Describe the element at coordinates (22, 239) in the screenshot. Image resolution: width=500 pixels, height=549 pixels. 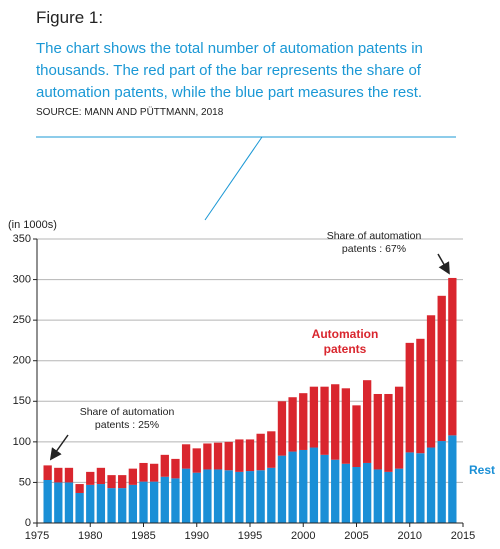
I see `y-tick-label: 350` at that location.